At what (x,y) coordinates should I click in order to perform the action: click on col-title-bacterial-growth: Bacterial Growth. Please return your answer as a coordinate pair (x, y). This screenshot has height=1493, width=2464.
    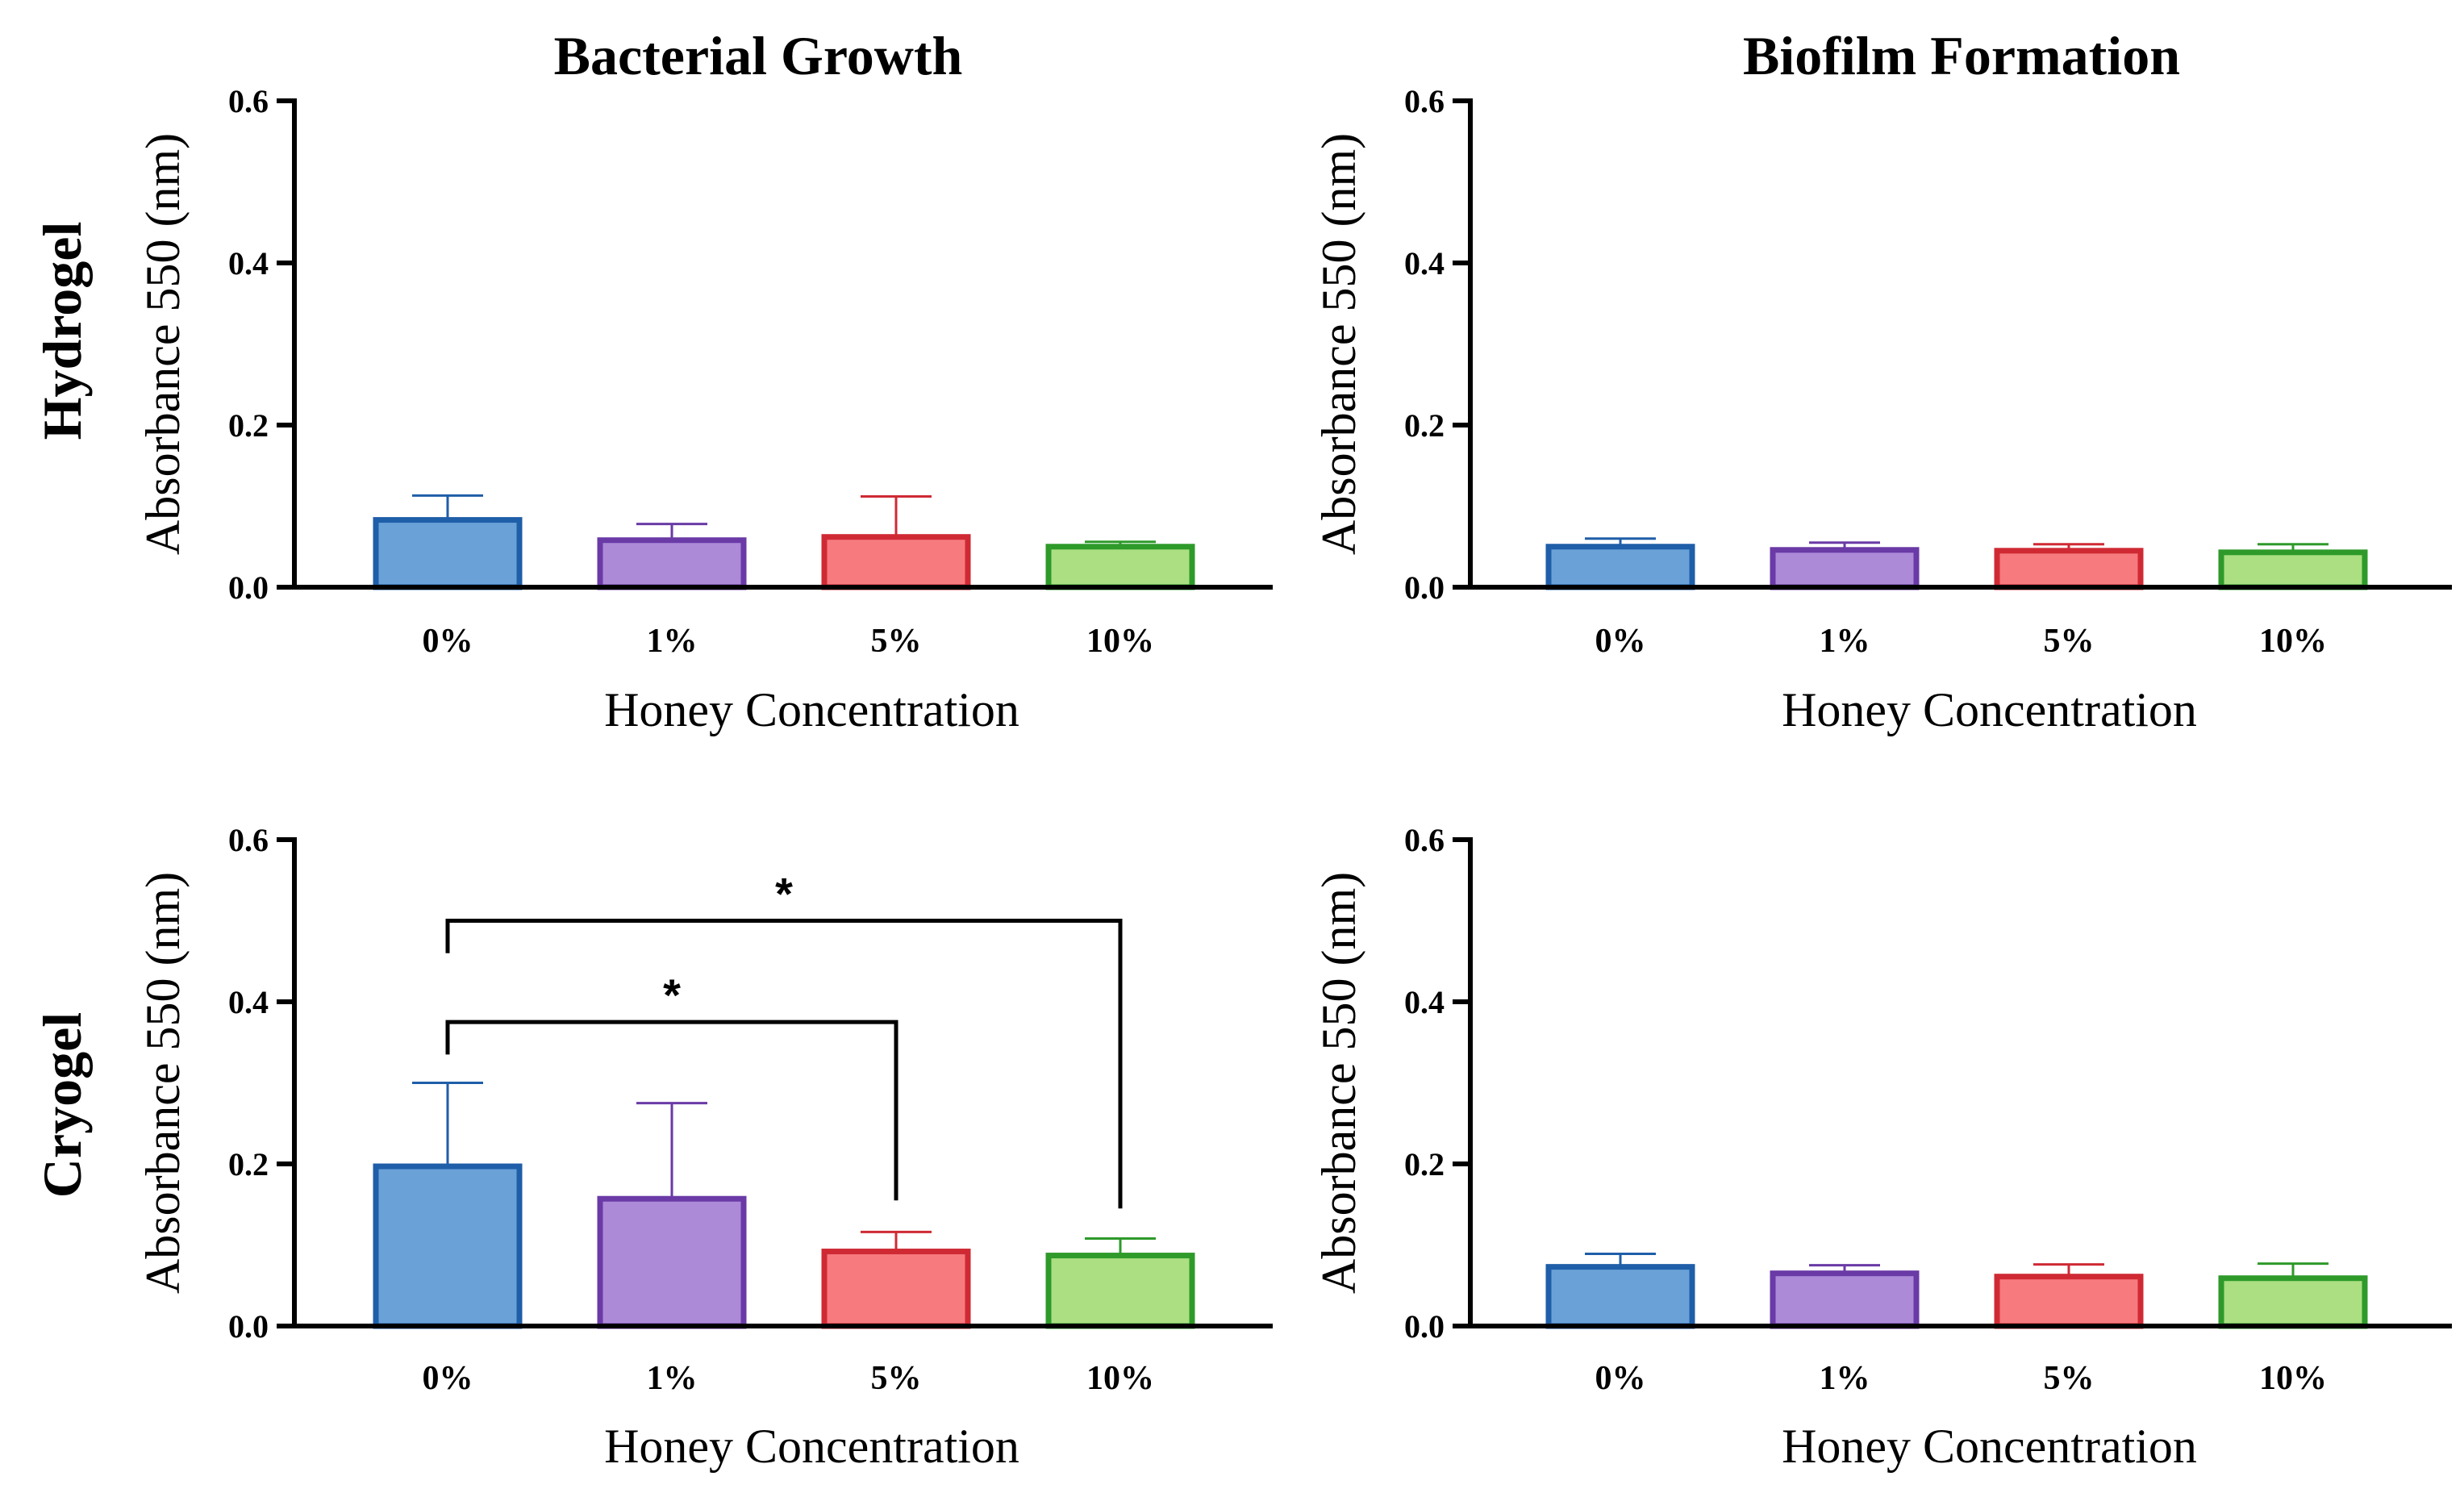
    Looking at the image, I should click on (758, 55).